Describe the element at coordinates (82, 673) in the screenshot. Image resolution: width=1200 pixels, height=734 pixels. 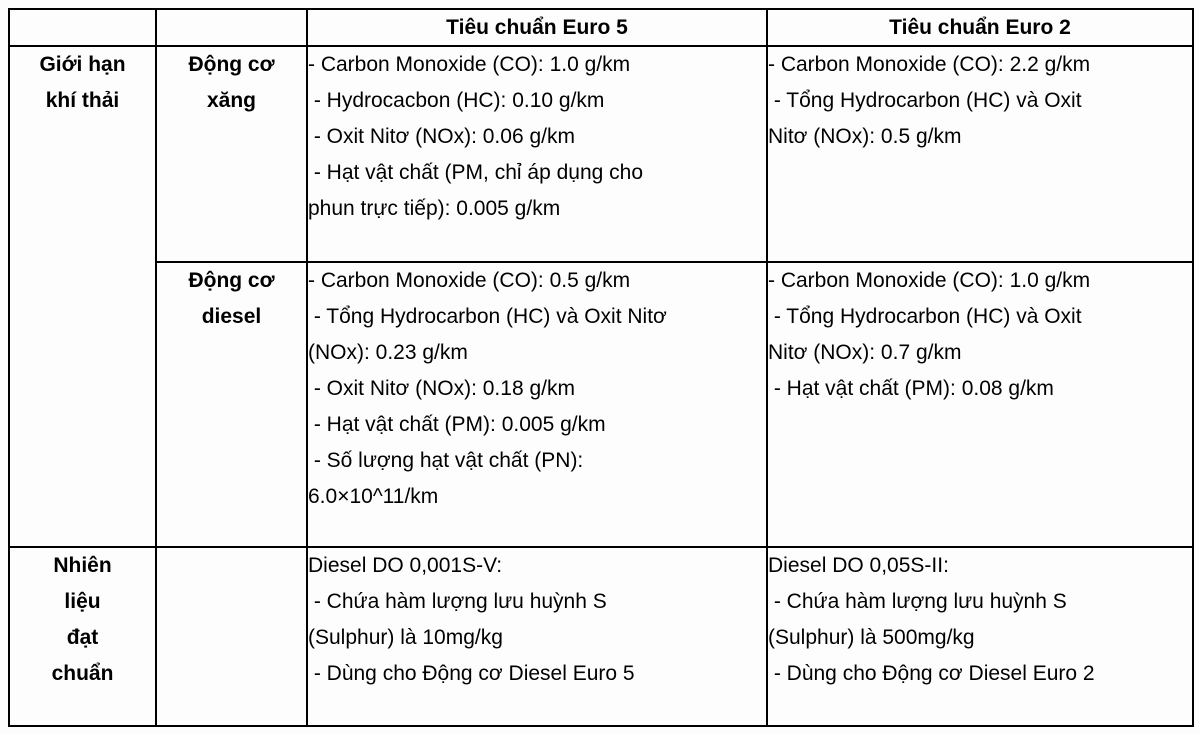
I see `text-line: chuẩn` at that location.